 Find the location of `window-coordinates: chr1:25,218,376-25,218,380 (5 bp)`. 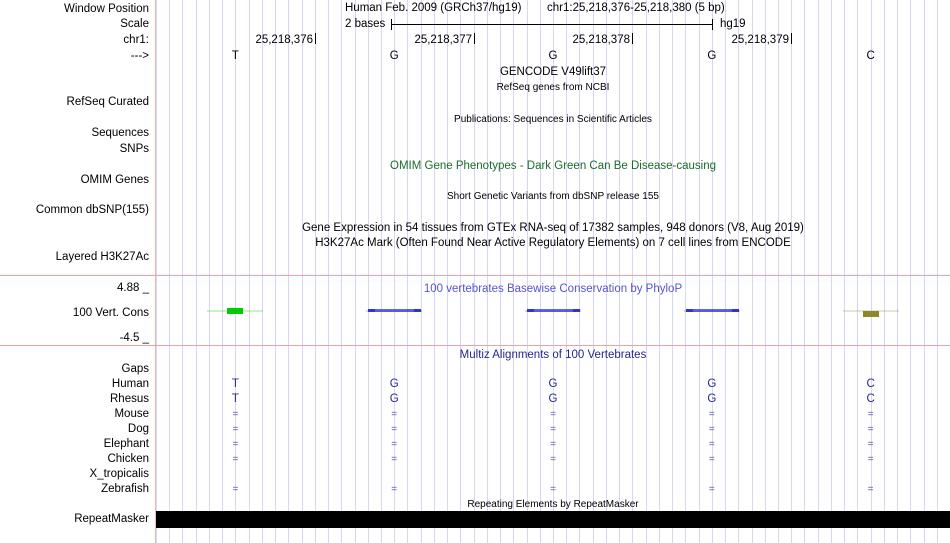

window-coordinates: chr1:25,218,376-25,218,380 (5 bp) is located at coordinates (636, 8).